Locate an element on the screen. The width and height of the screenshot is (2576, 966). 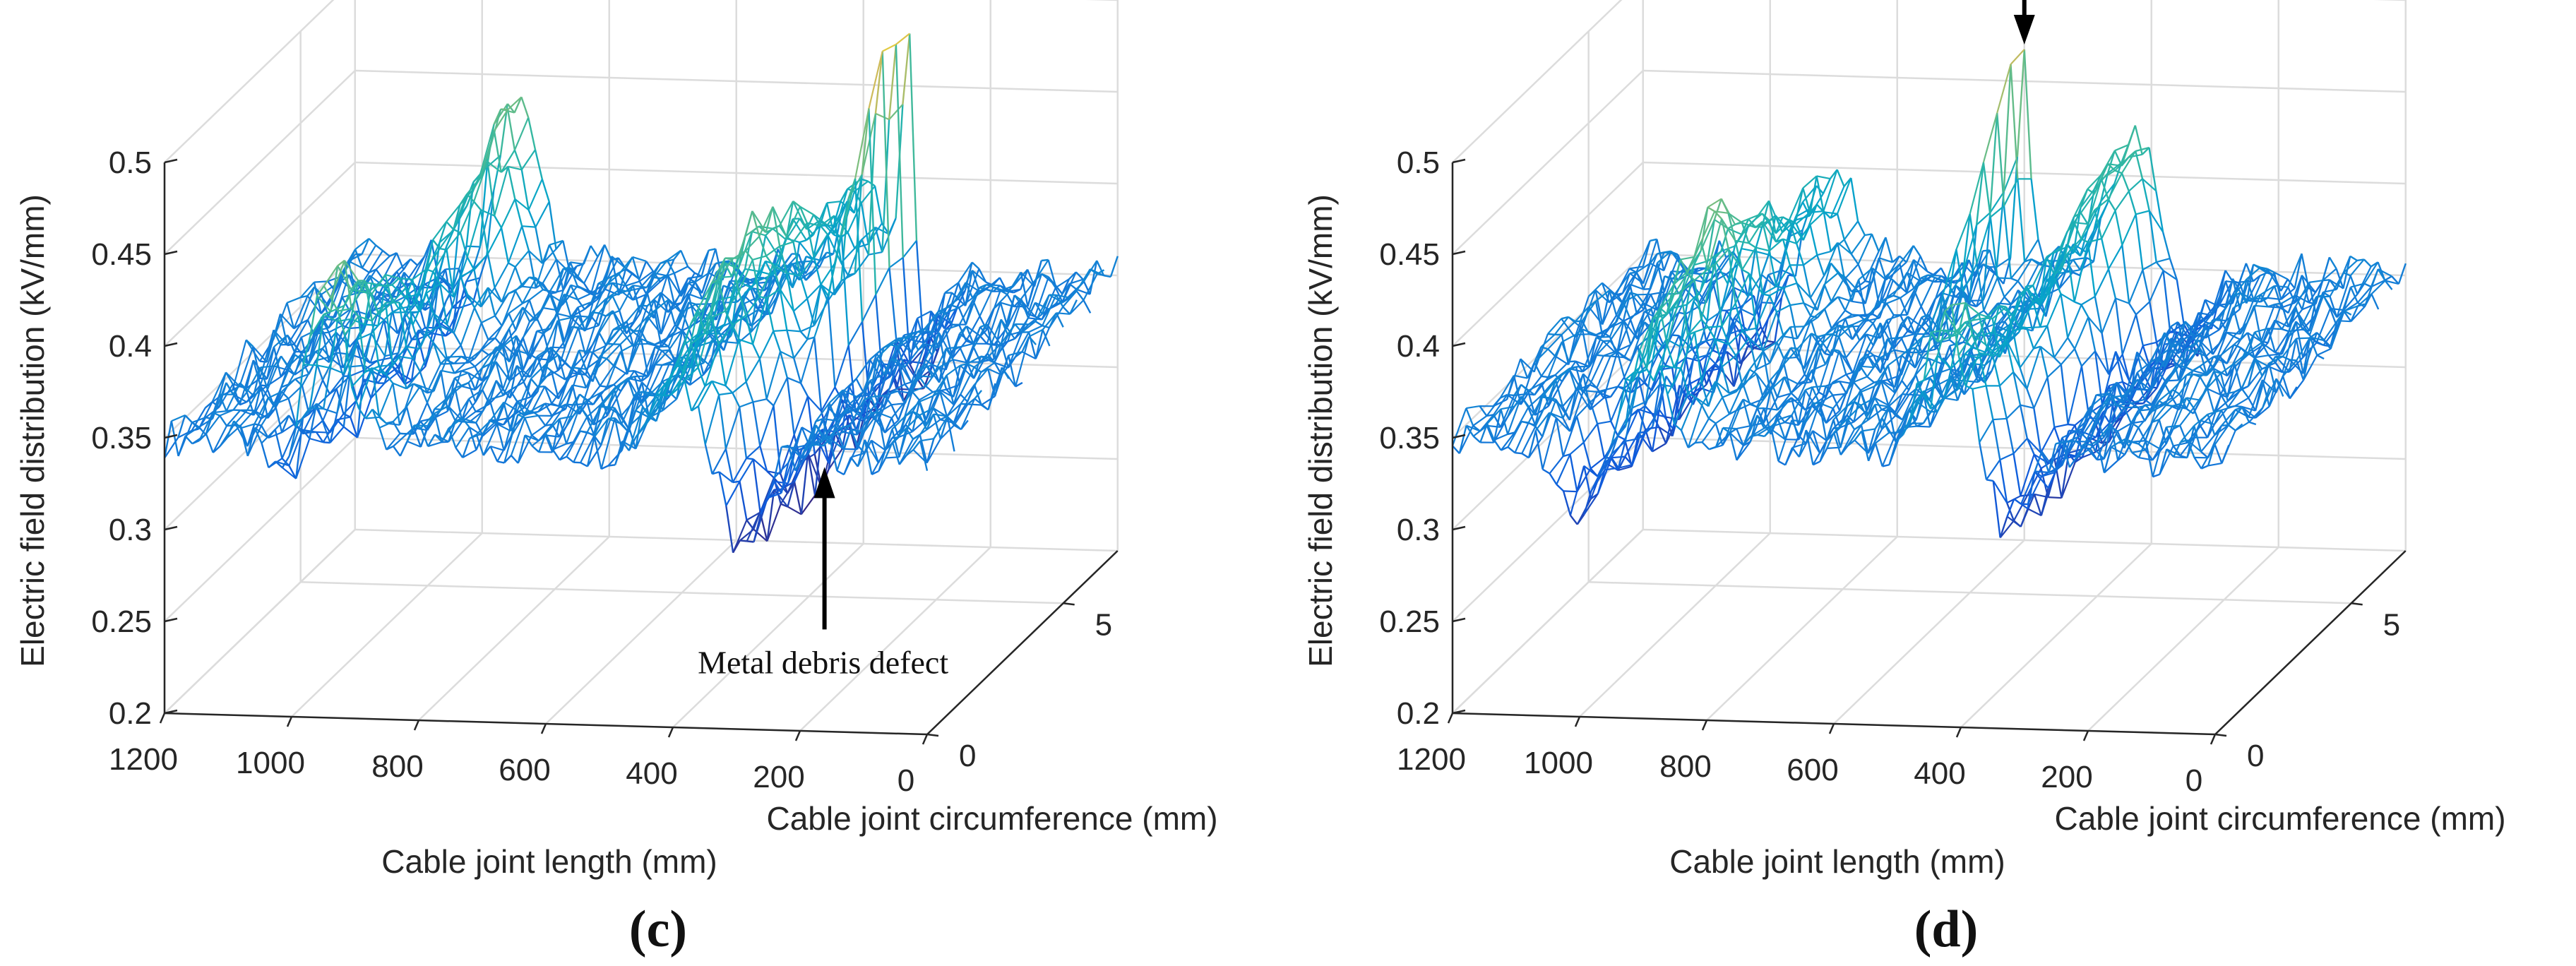
z-tick-label: 0.45 is located at coordinates (121, 254).